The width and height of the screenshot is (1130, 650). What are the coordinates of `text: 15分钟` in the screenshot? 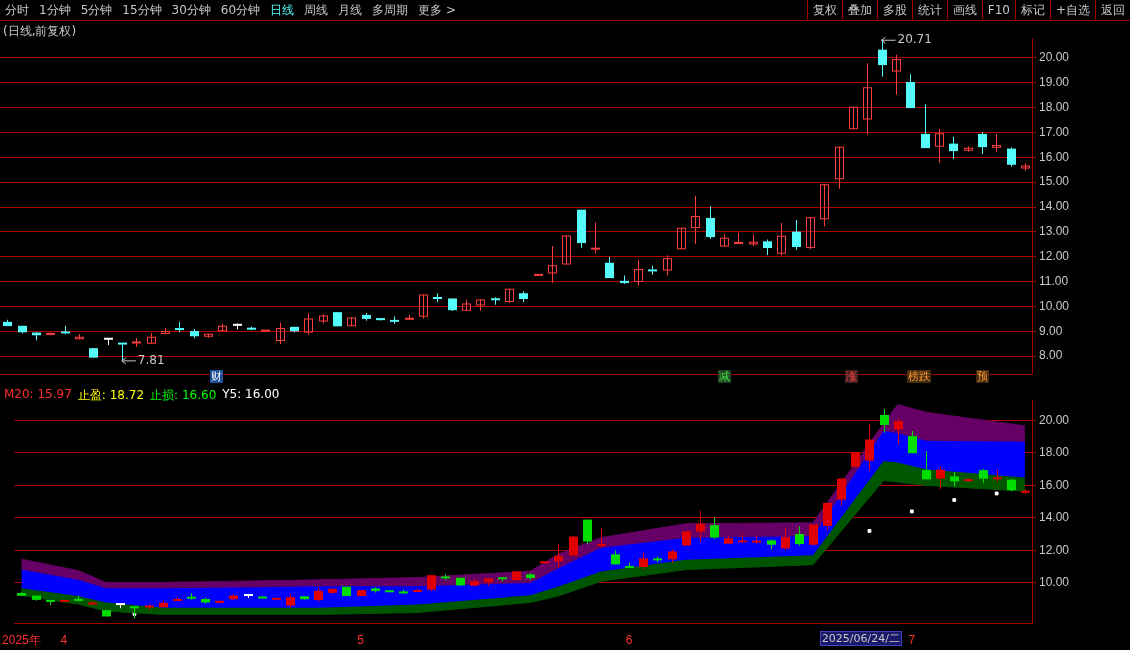 It's located at (142, 10).